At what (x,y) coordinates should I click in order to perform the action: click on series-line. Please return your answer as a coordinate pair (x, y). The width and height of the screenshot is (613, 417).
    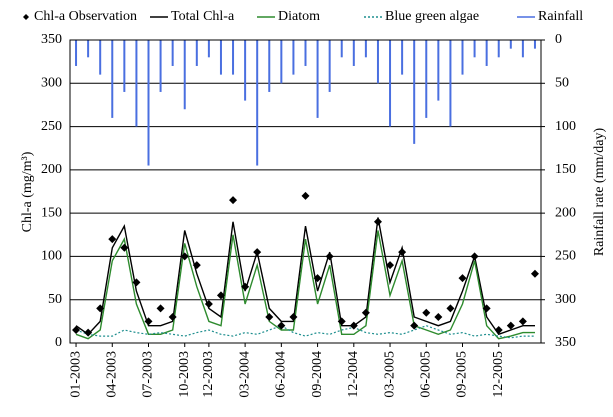
    Looking at the image, I should click on (305, 332).